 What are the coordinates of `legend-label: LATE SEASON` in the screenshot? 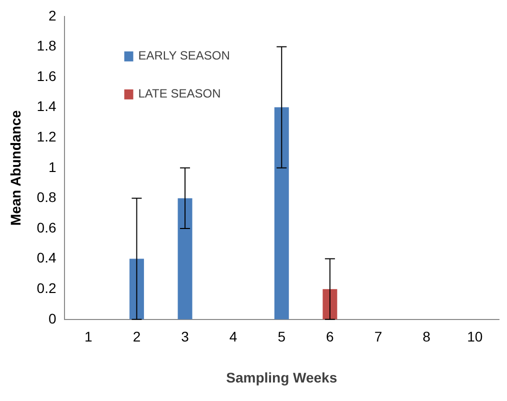 It's located at (179, 93).